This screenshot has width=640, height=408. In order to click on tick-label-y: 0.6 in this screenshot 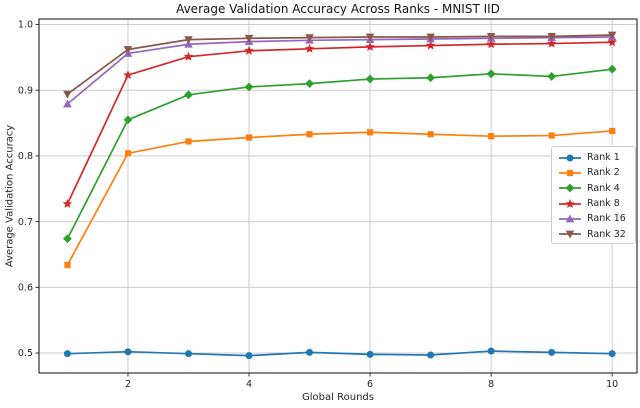, I will do `click(25, 288)`.